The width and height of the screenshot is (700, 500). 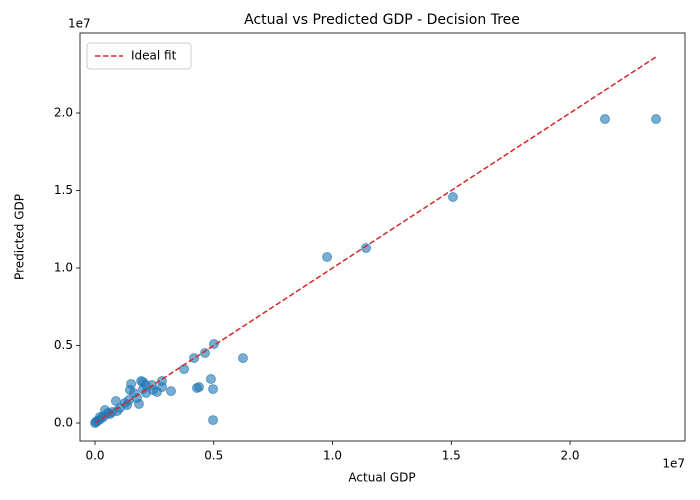 What do you see at coordinates (63, 190) in the screenshot?
I see `y-tick-label: 1.5` at bounding box center [63, 190].